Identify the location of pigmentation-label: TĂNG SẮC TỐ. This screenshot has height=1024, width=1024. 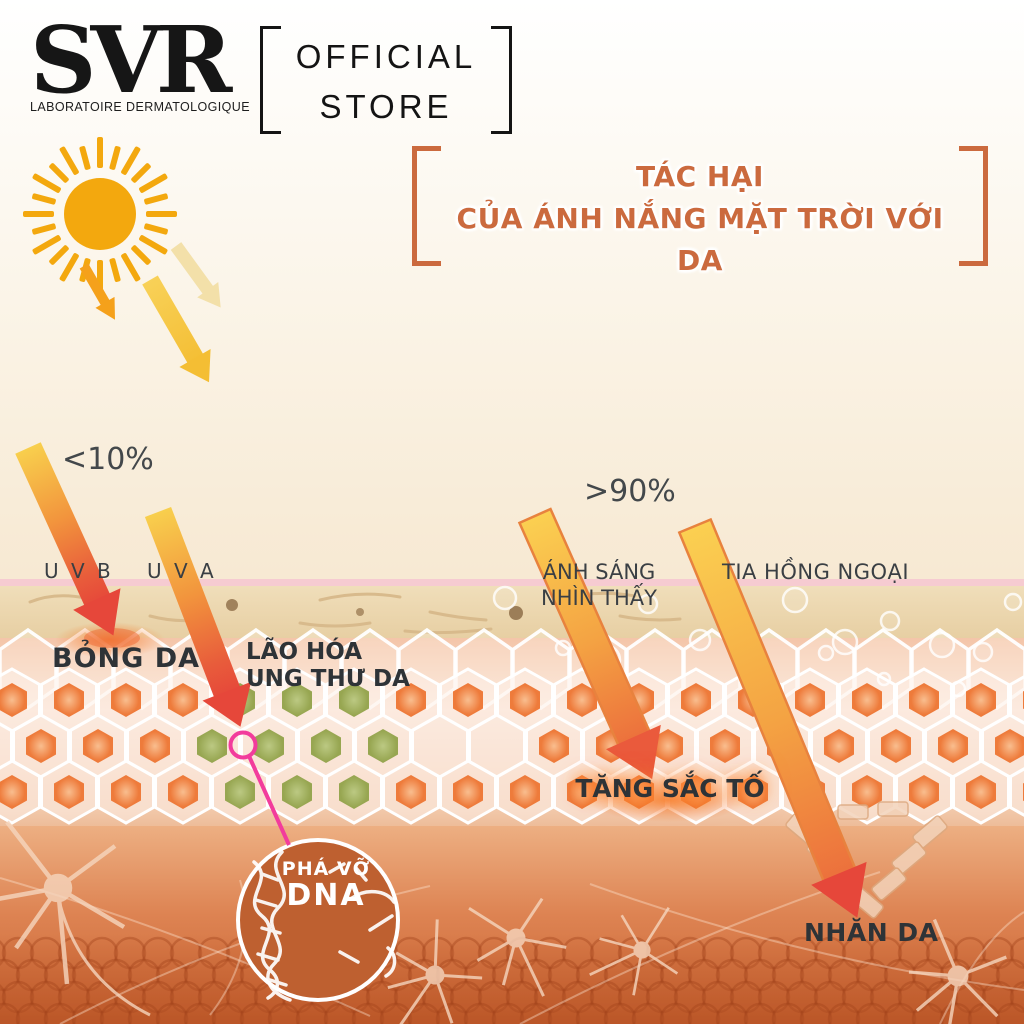
(670, 788).